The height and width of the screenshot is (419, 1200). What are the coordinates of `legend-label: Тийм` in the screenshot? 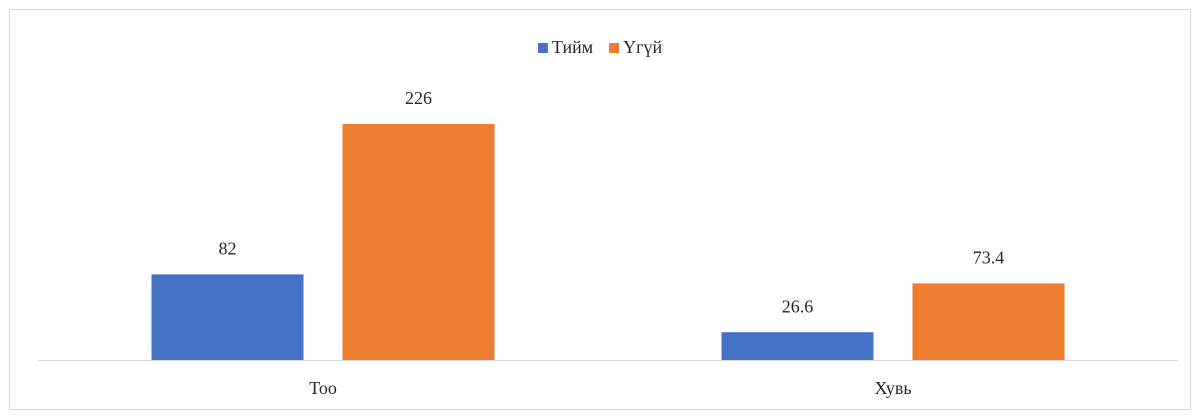 It's located at (572, 47).